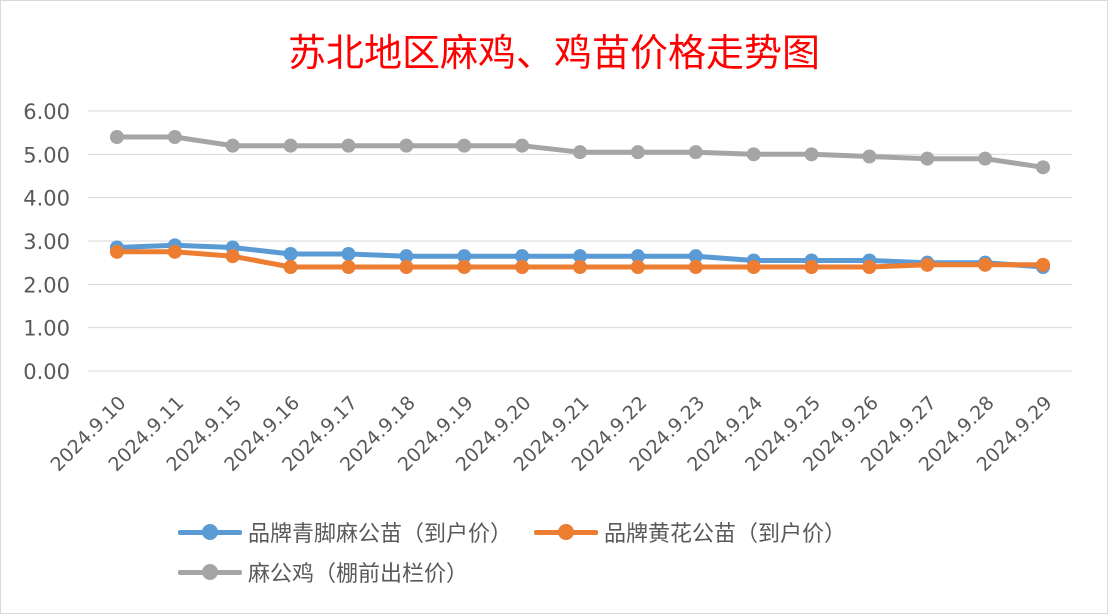  What do you see at coordinates (46, 242) in the screenshot?
I see `y-tick-label: 3.00` at bounding box center [46, 242].